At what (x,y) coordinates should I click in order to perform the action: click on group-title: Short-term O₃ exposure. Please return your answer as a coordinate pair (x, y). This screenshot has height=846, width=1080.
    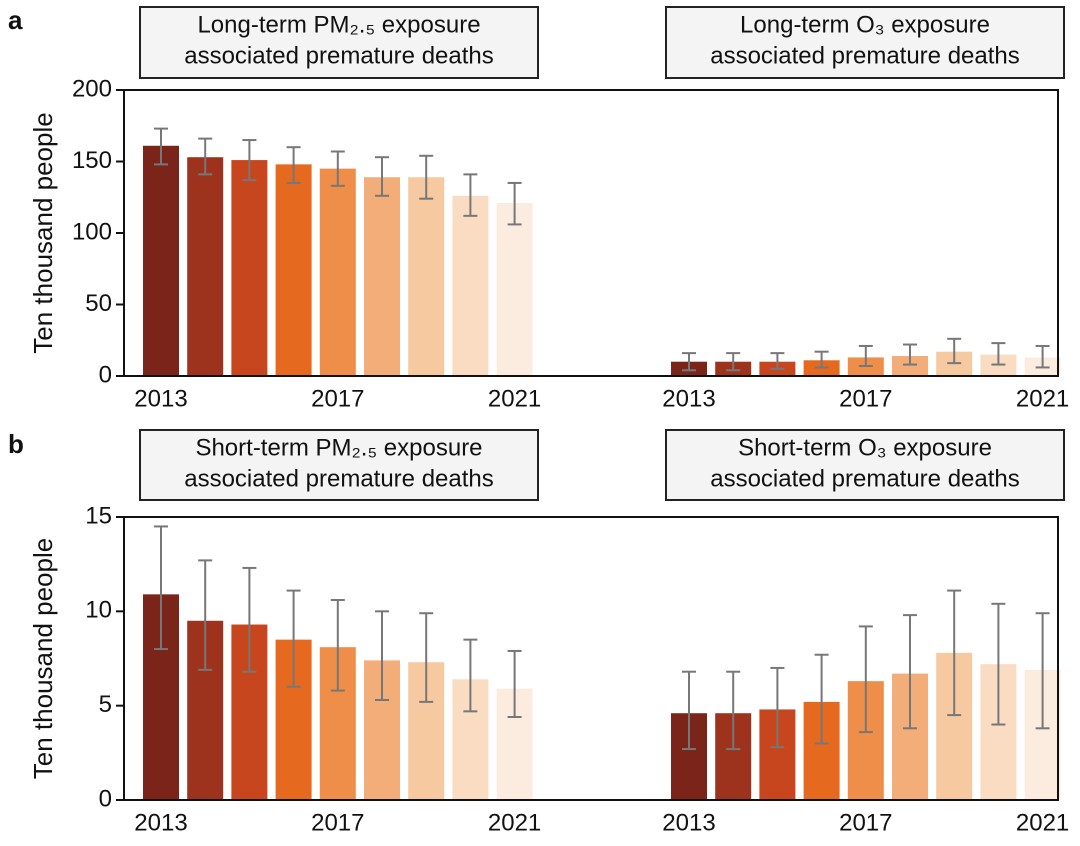
    Looking at the image, I should click on (865, 447).